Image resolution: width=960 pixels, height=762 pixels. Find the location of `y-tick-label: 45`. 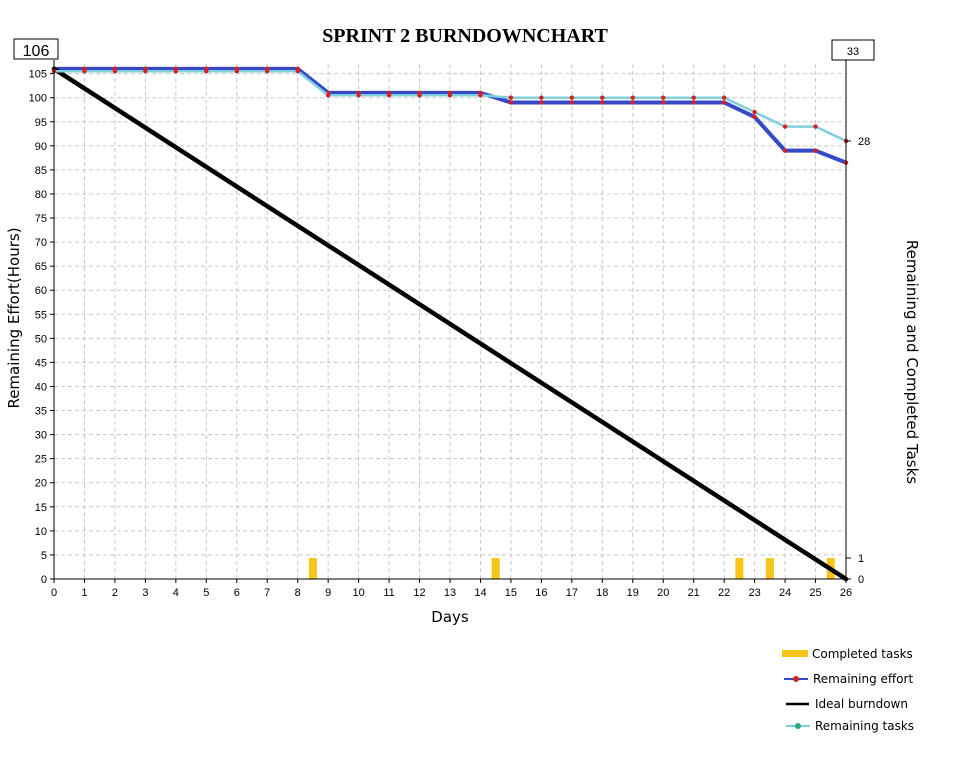

y-tick-label: 45 is located at coordinates (41, 363).